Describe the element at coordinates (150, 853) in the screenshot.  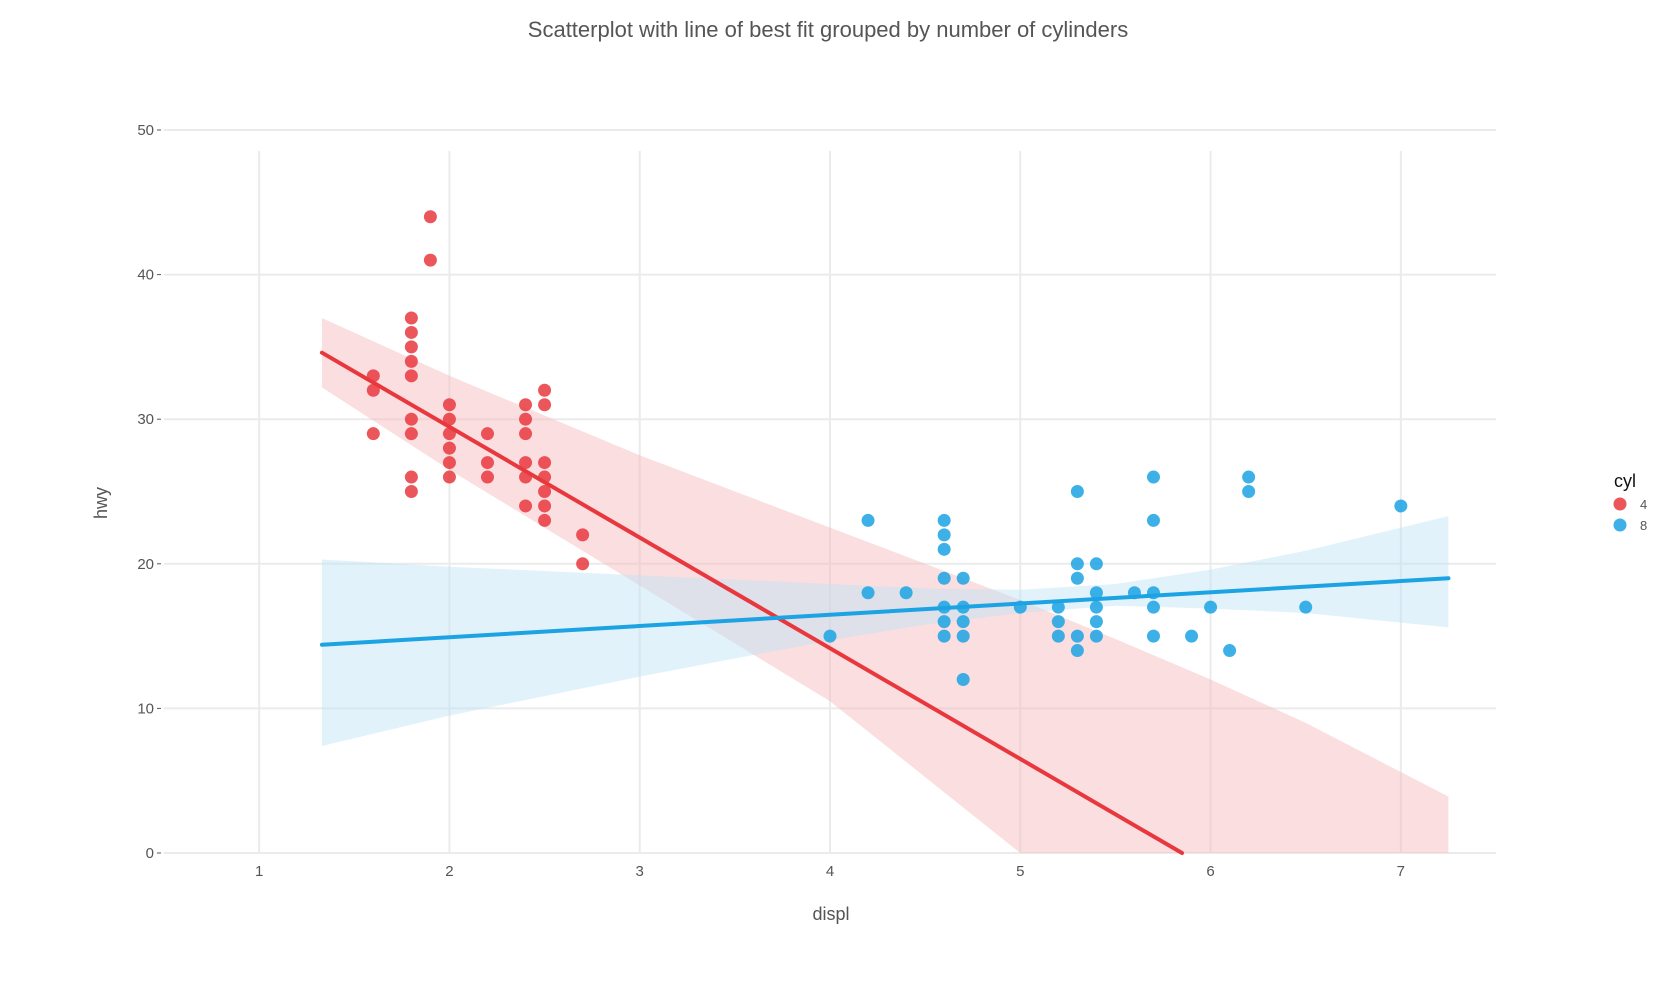
I see `y-tick-label: 0` at that location.